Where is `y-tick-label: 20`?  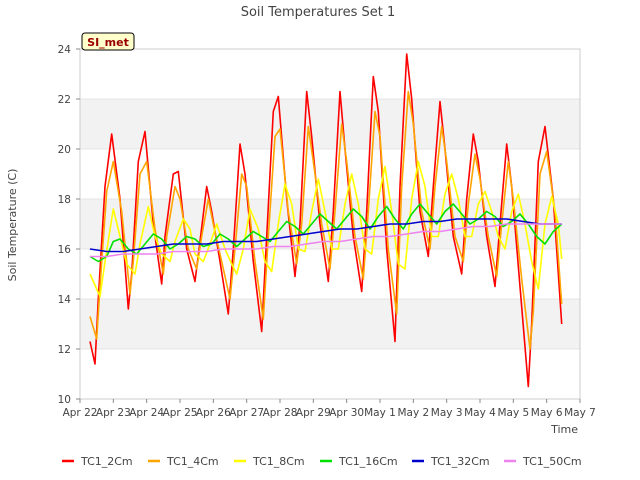
y-tick-label: 20 is located at coordinates (64, 150).